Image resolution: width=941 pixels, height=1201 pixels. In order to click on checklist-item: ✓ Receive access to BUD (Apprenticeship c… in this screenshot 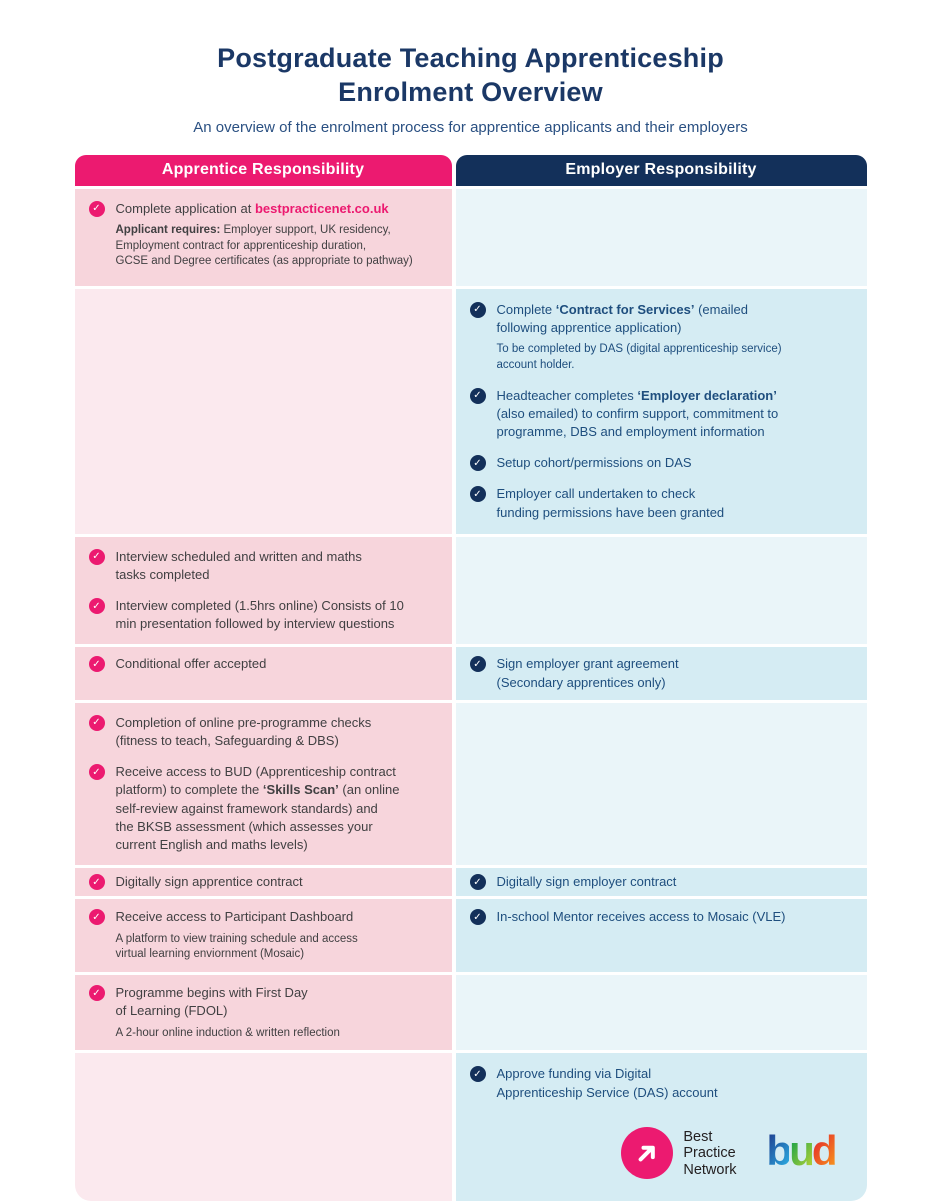, I will do `click(263, 808)`.